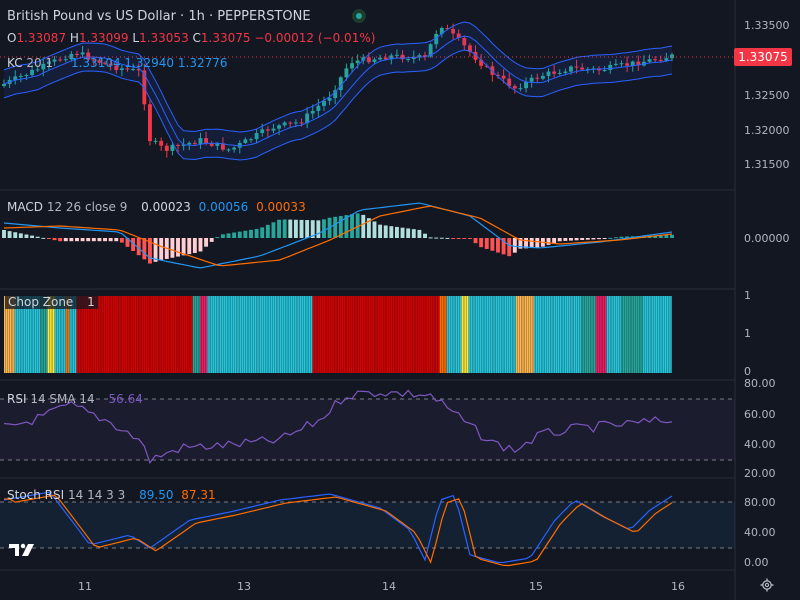 Image resolution: width=800 pixels, height=600 pixels. Describe the element at coordinates (75, 399) in the screenshot. I see `rsi-legend: RSI 14 SMA 14 56.64` at that location.